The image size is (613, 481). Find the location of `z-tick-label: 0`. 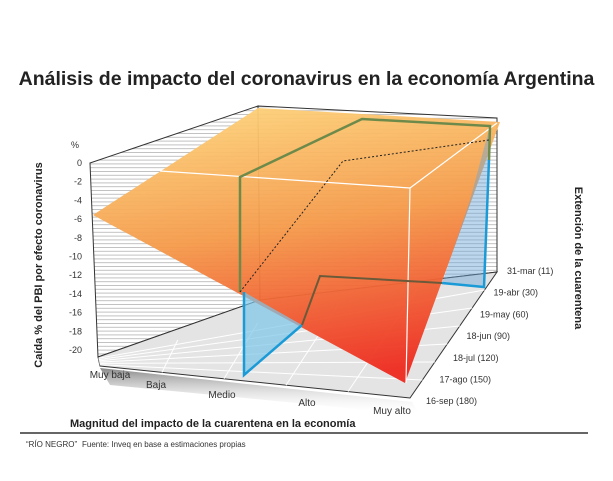

z-tick-label: 0 is located at coordinates (79, 163).